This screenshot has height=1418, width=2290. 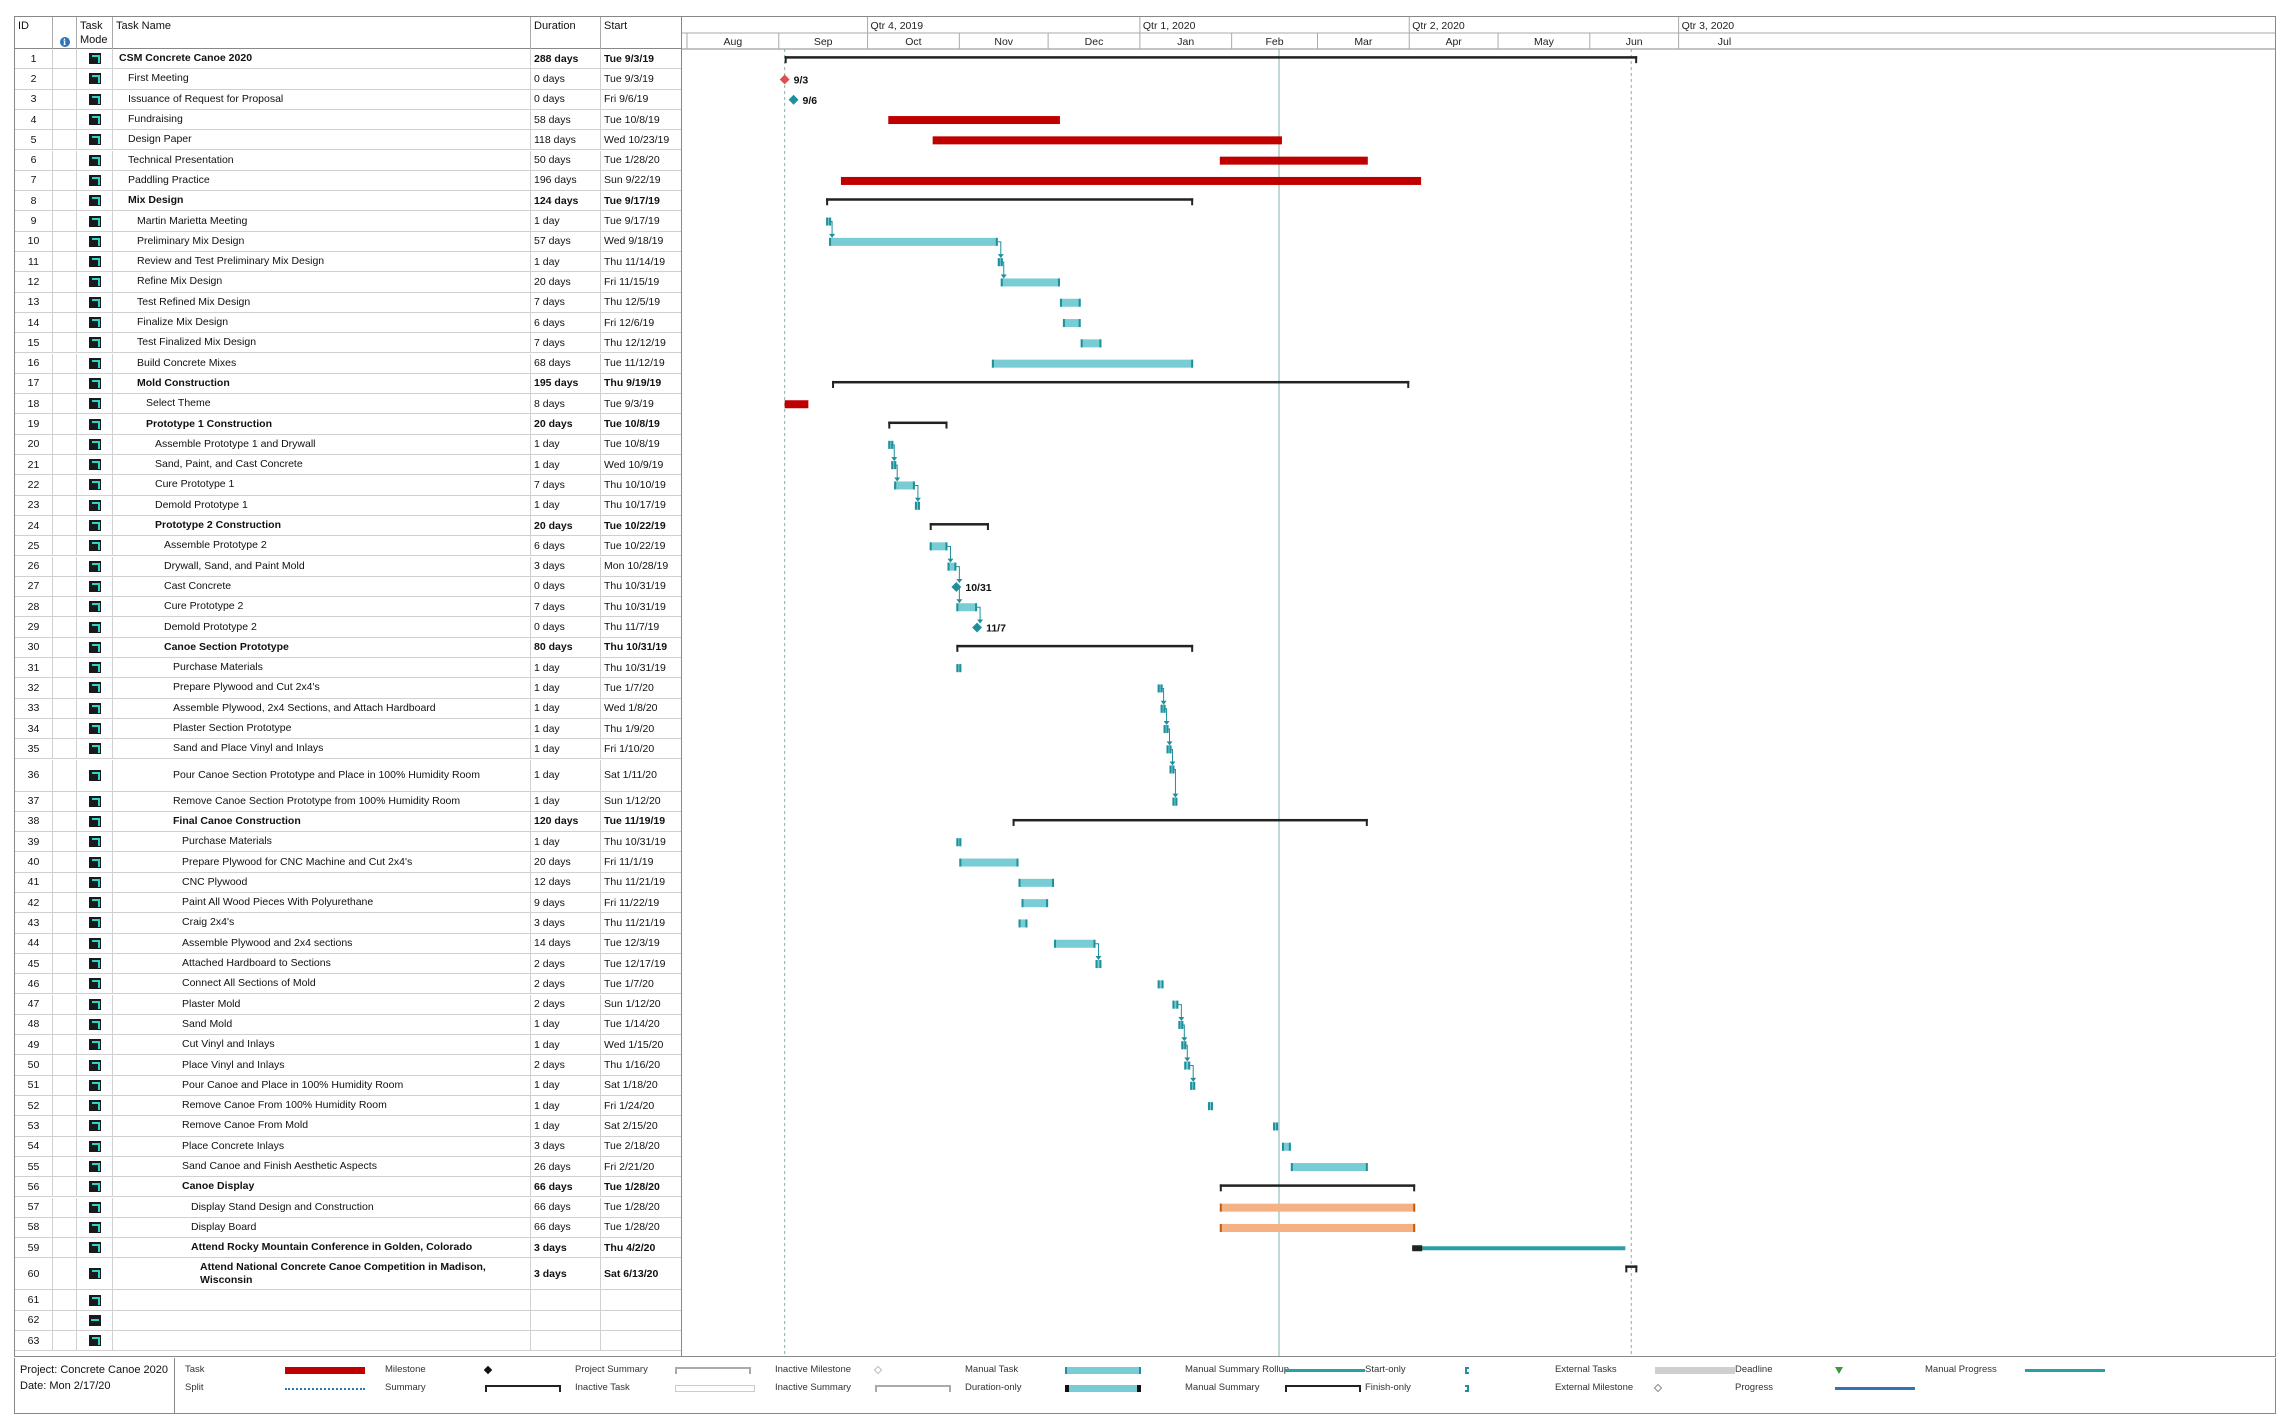 I want to click on column-header-start: Start, so click(x=616, y=26).